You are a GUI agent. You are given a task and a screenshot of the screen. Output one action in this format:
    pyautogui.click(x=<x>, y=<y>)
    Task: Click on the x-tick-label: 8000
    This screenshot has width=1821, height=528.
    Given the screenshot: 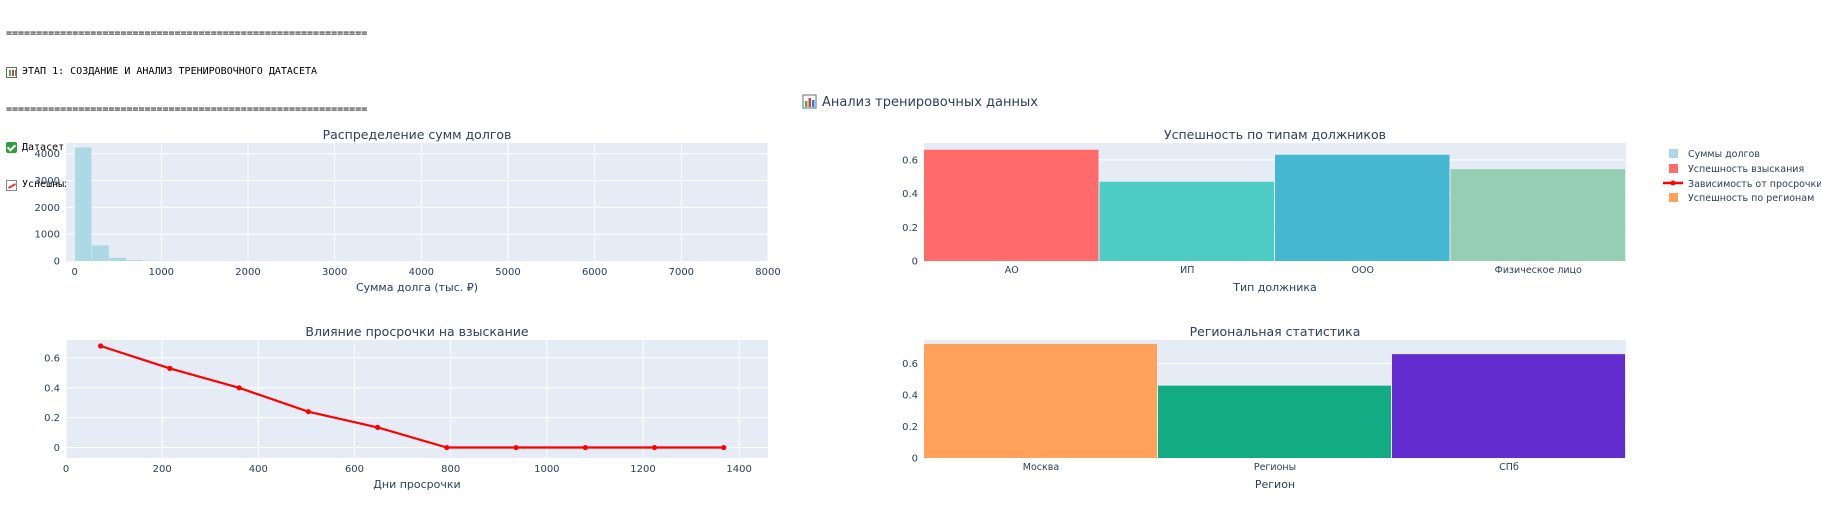 What is the action you would take?
    pyautogui.click(x=767, y=272)
    